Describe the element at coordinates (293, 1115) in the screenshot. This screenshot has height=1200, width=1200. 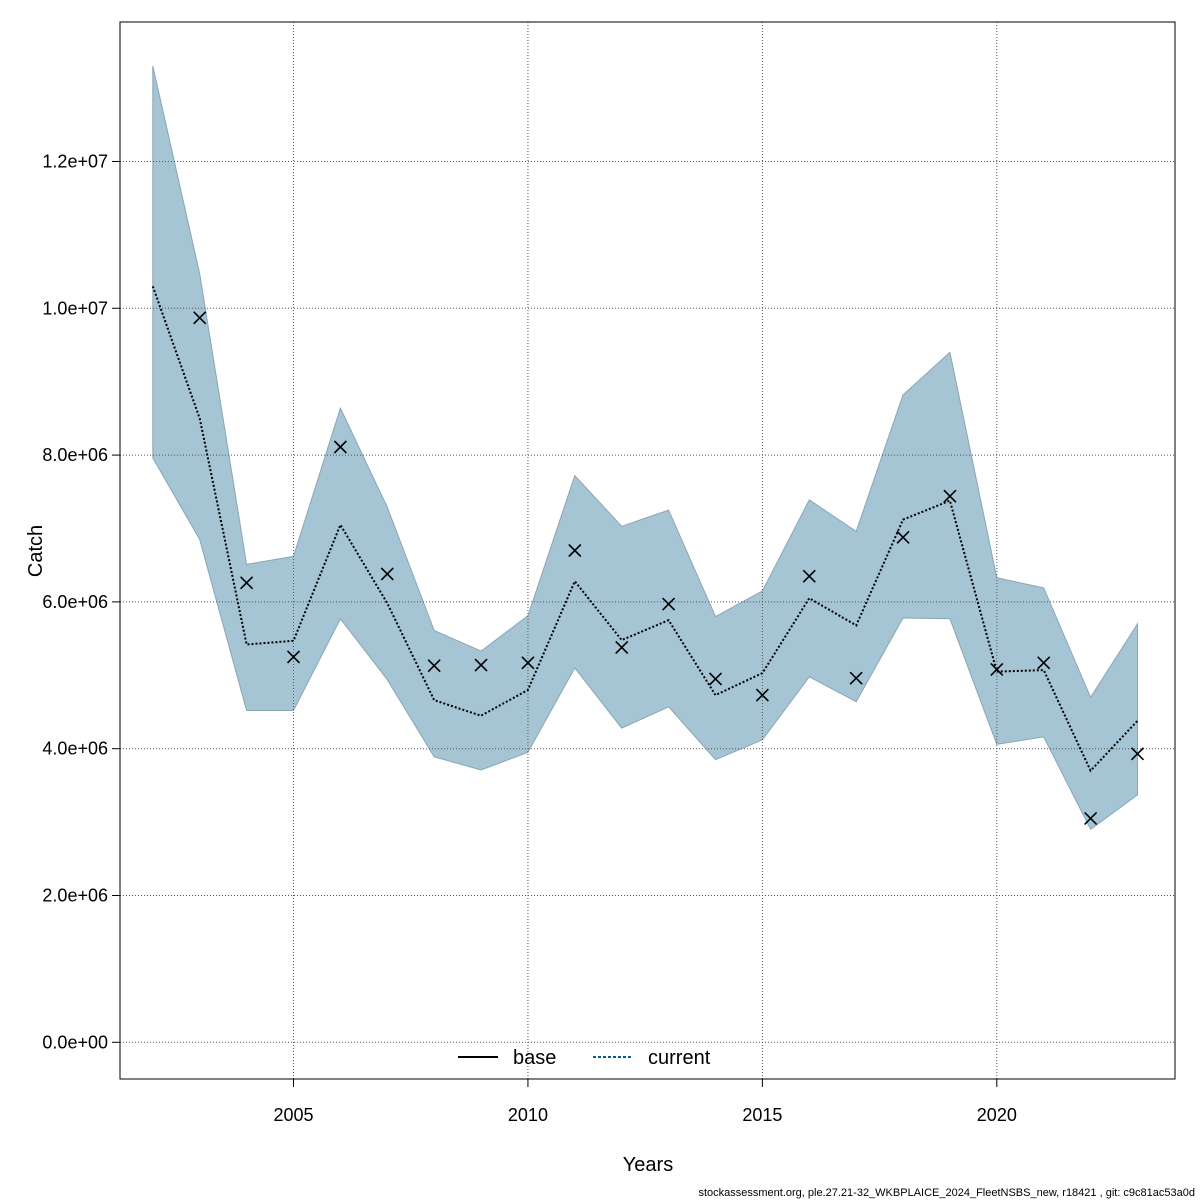
I see `x-tick-label: 2005` at that location.